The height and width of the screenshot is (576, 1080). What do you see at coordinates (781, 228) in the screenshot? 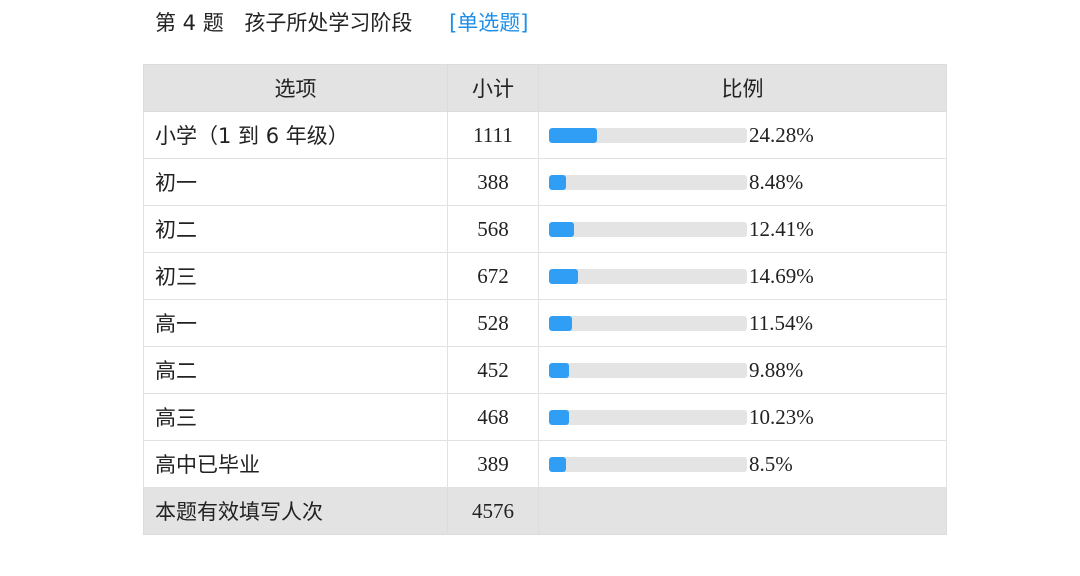
I see `option-percent: 12.41%` at bounding box center [781, 228].